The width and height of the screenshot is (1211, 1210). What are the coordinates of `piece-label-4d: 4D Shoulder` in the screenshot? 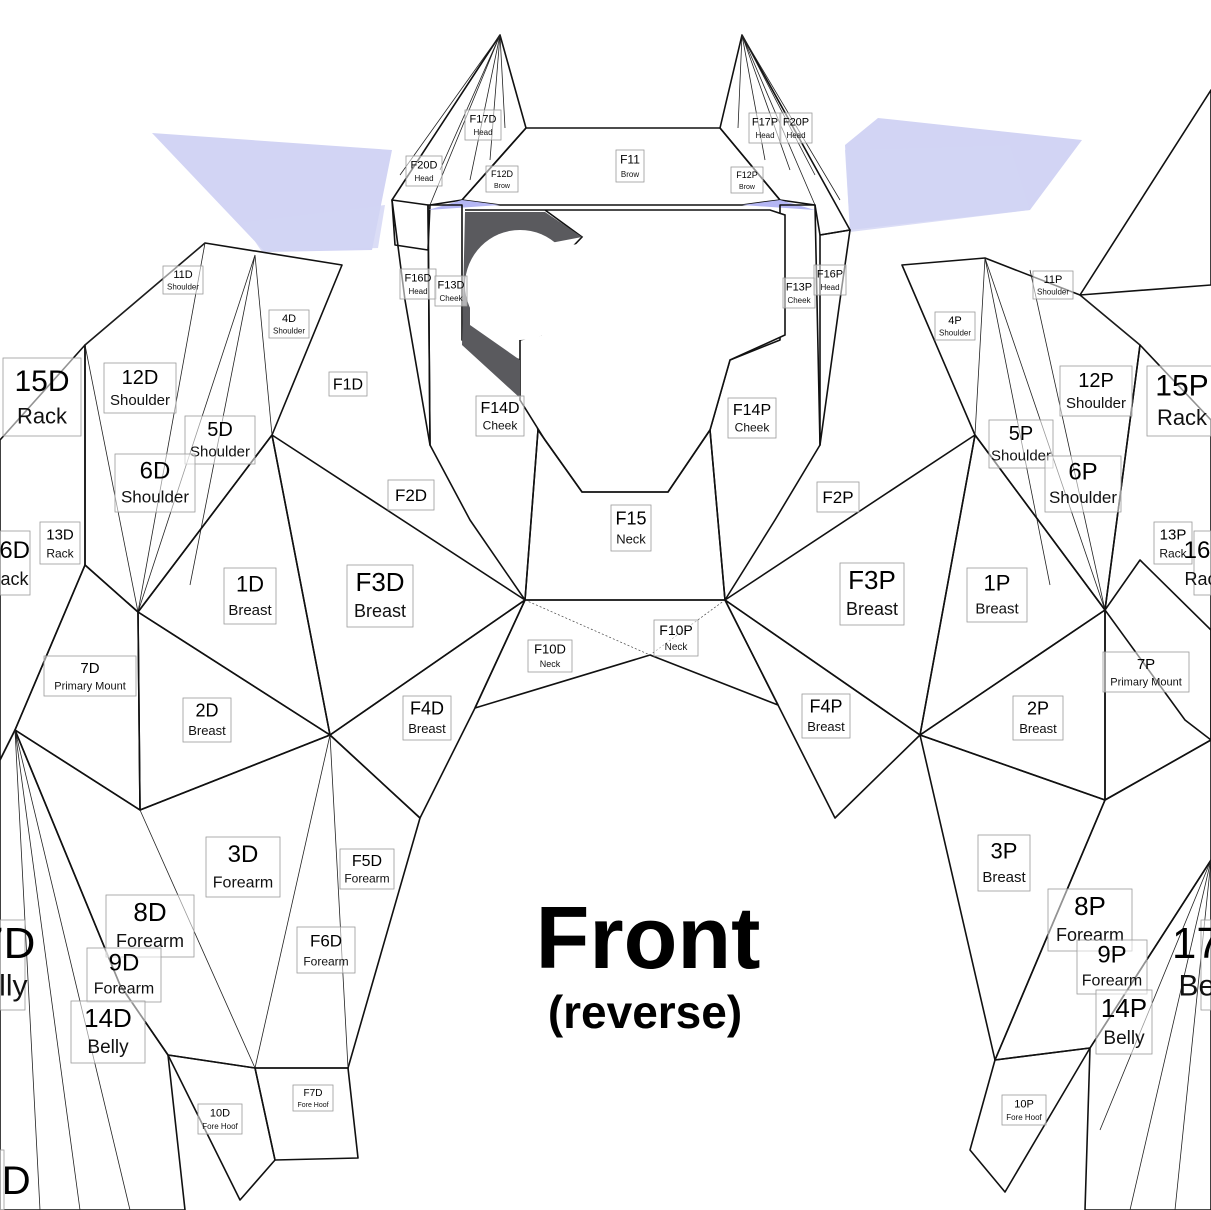 It's located at (289, 324).